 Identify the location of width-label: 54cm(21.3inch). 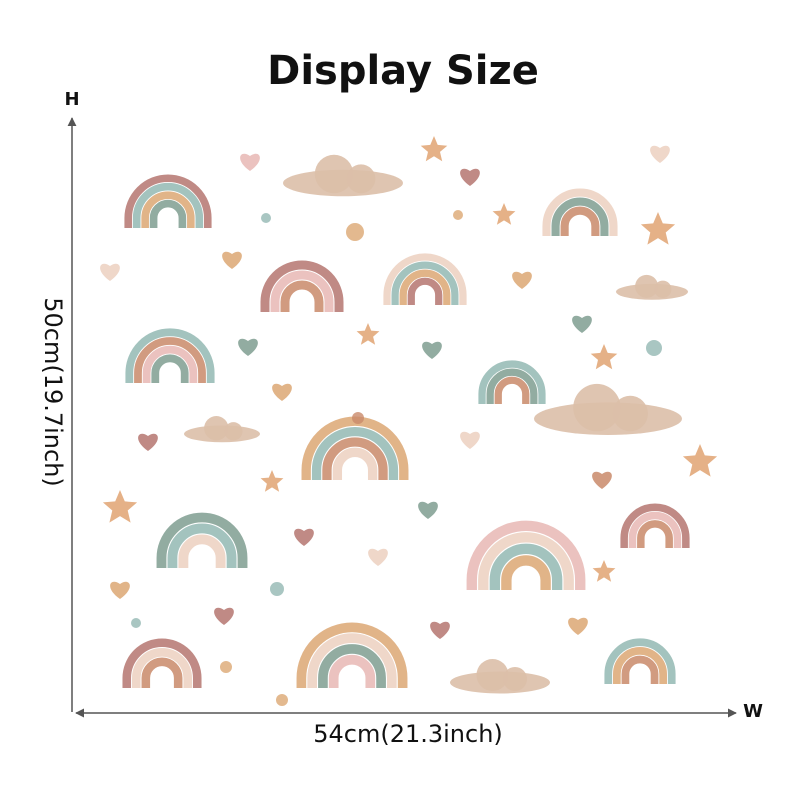
(408, 734).